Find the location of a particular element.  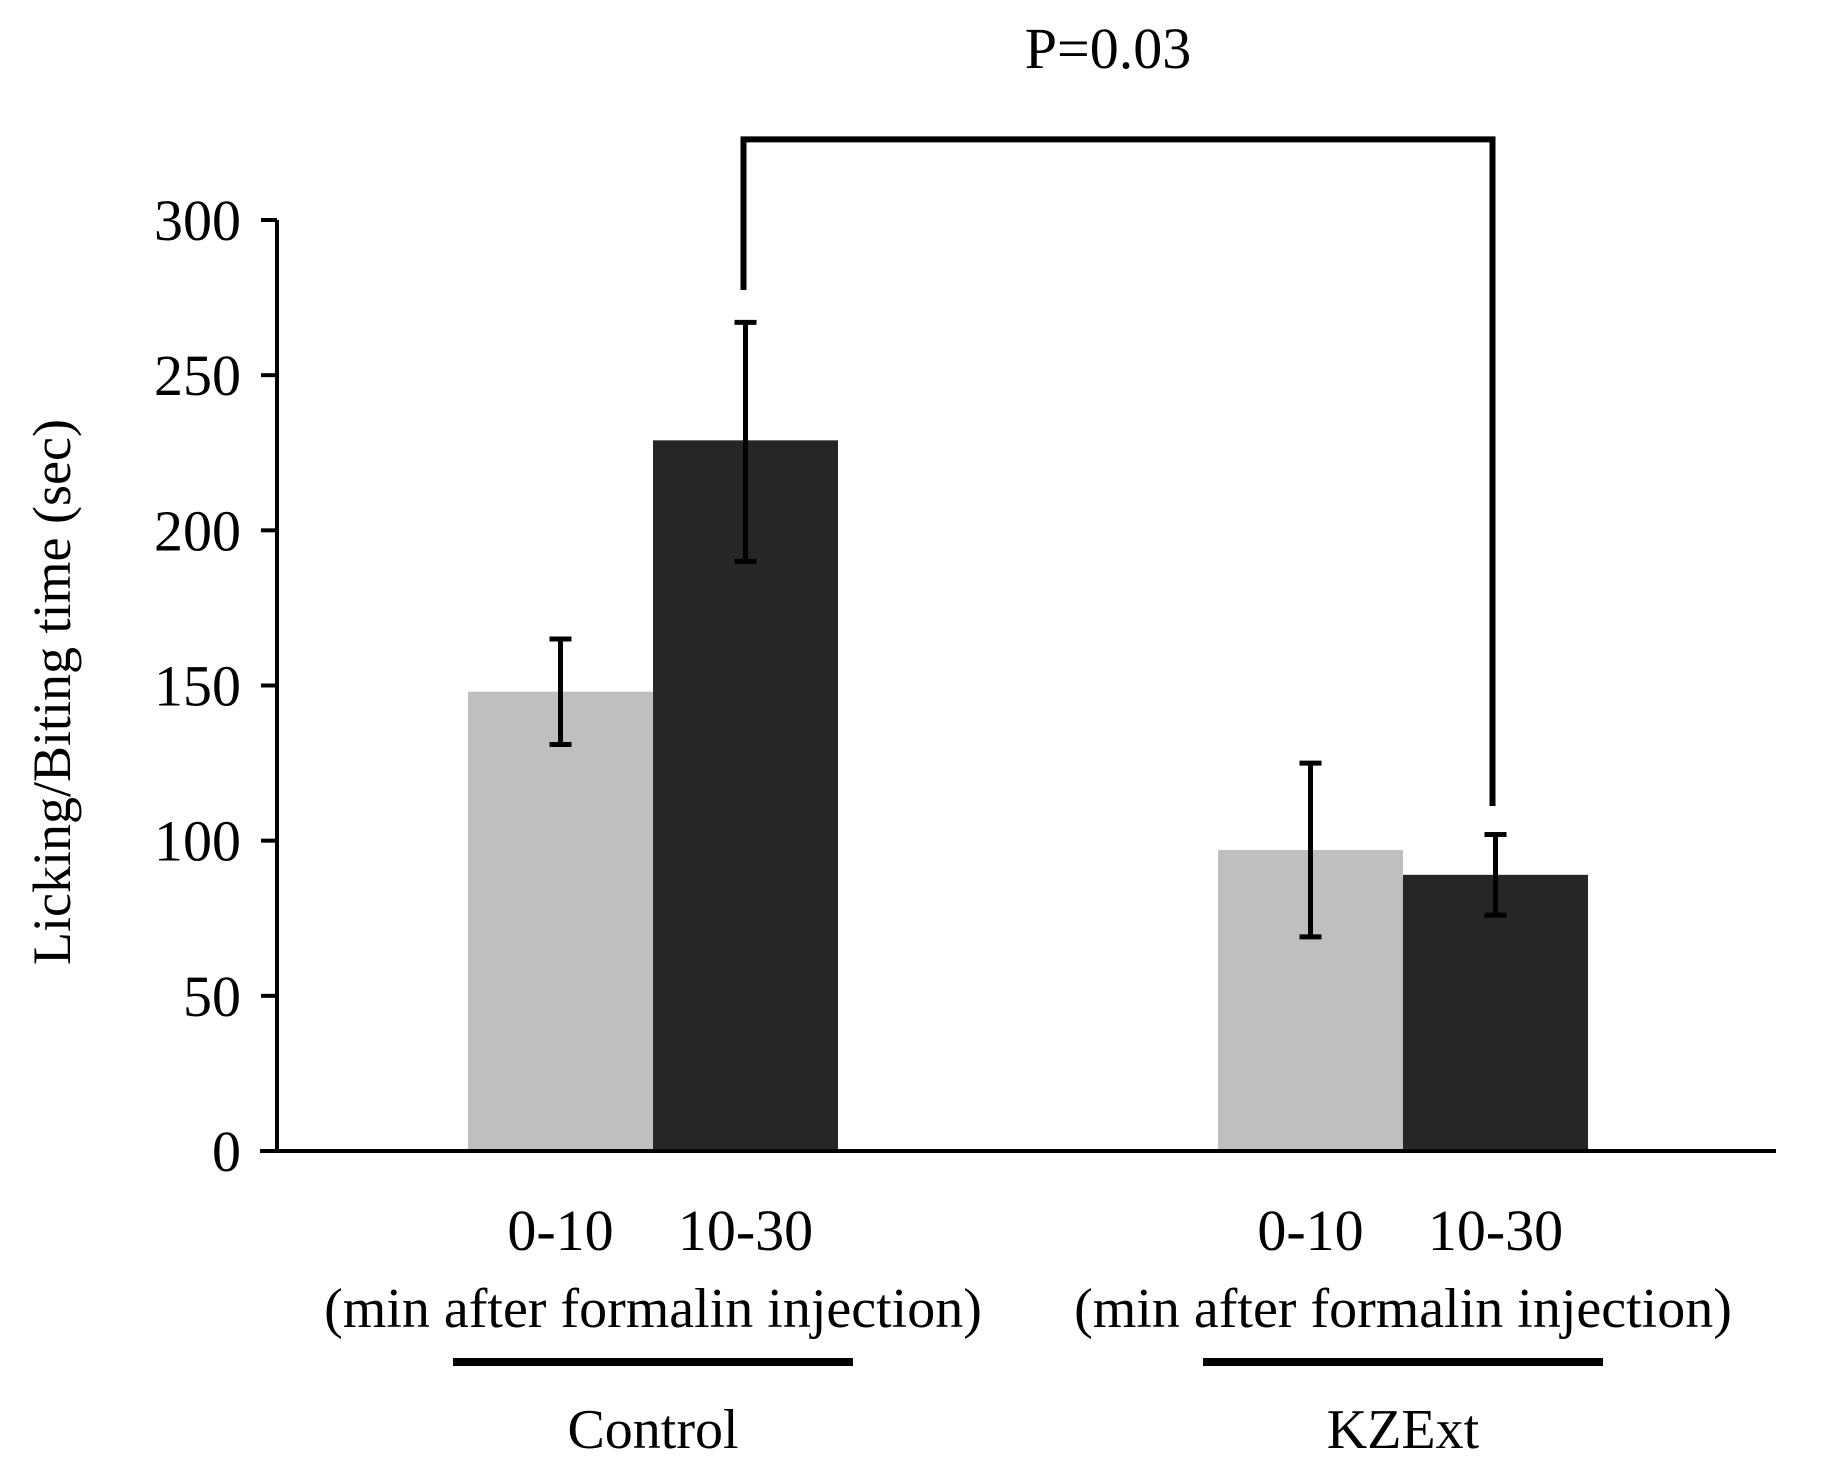

y-tick-label: 0 is located at coordinates (226, 1151).